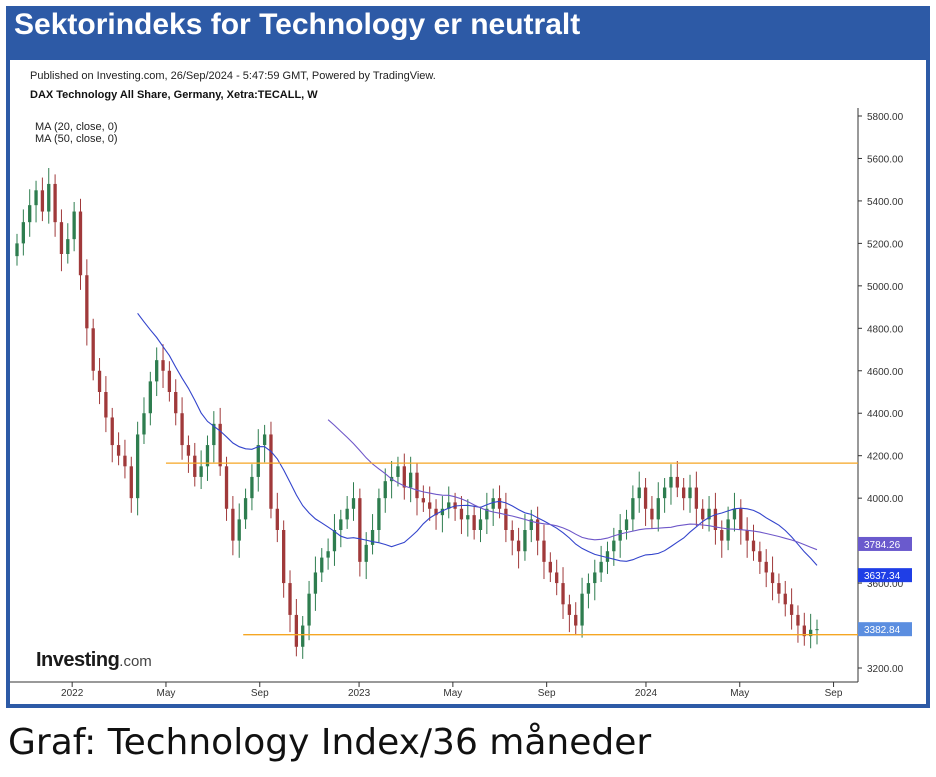  Describe the element at coordinates (72, 693) in the screenshot. I see `x-tick-label: 2022` at that location.